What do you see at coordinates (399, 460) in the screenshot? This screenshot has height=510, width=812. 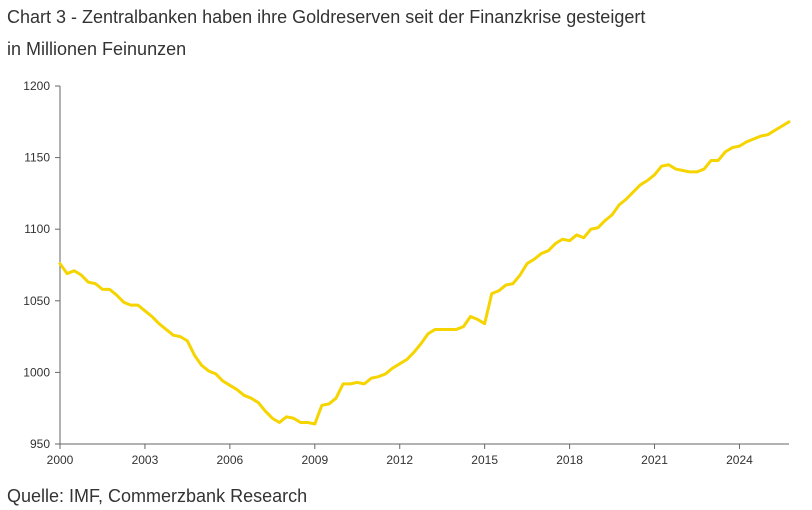 I see `x-tick-label: 2012` at bounding box center [399, 460].